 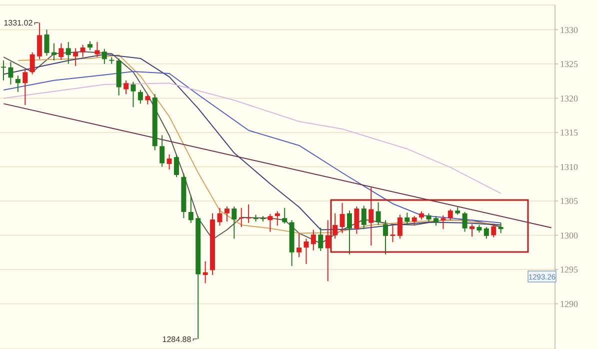 What do you see at coordinates (569, 235) in the screenshot?
I see `y-tick-label: 1300` at bounding box center [569, 235].